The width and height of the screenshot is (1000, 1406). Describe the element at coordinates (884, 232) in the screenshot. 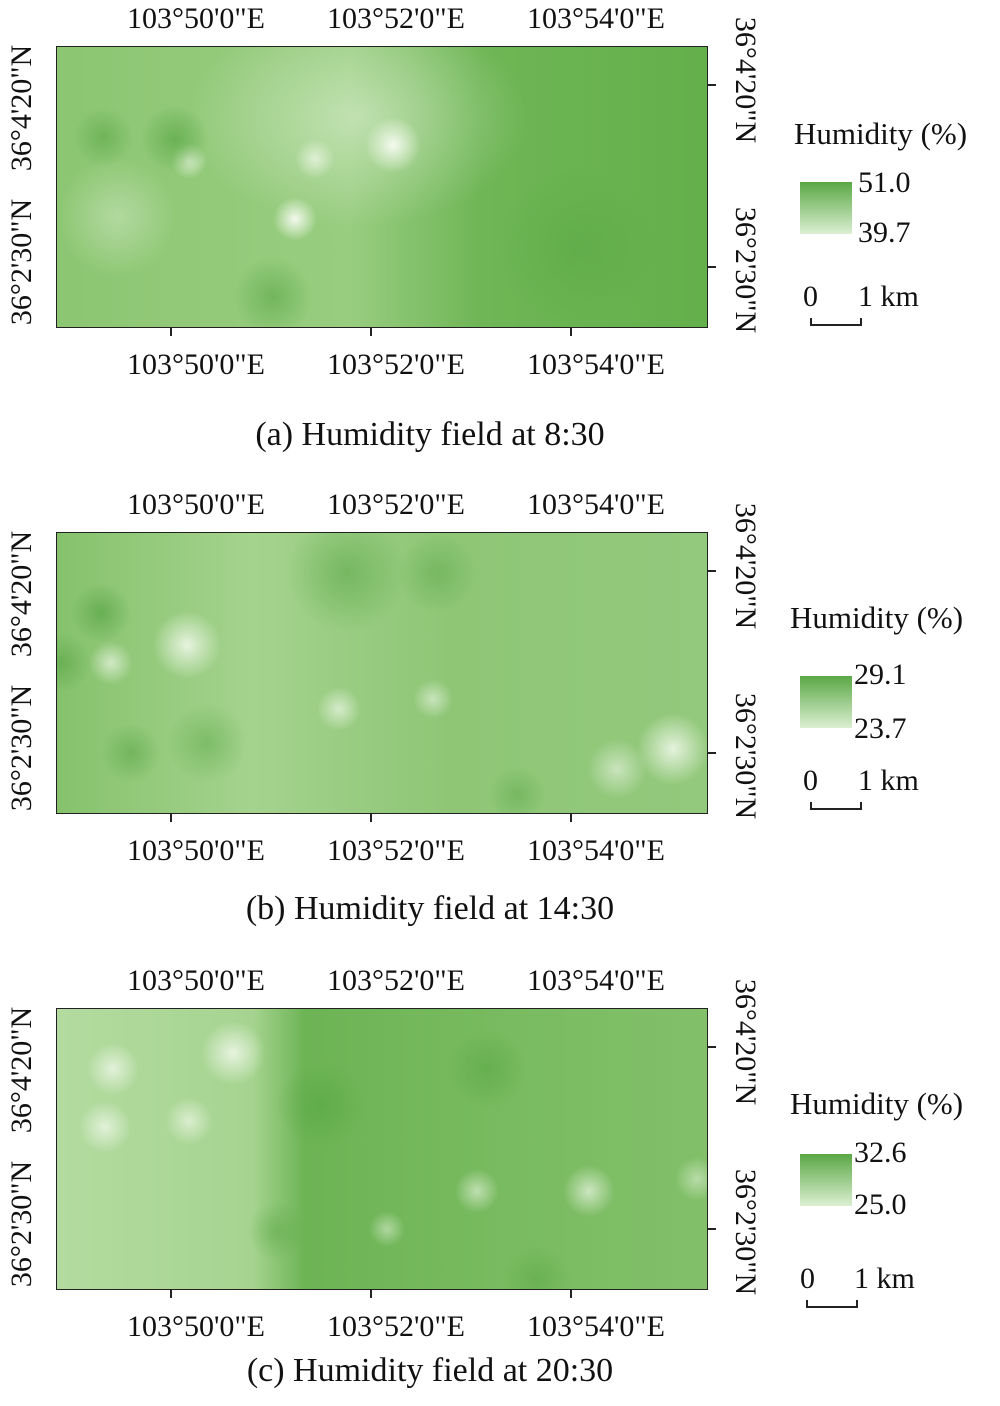

I see `legend-min: 39.7` at that location.